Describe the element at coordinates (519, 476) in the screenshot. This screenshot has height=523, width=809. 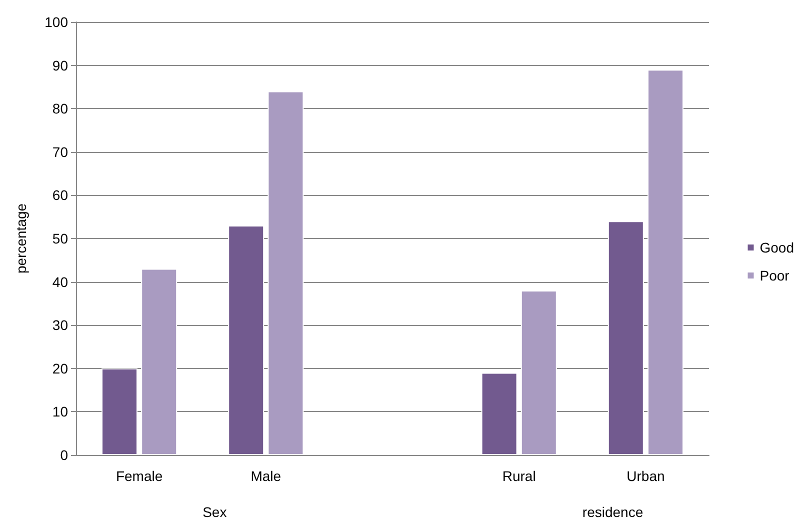
I see `x-tick-label: Rural` at that location.